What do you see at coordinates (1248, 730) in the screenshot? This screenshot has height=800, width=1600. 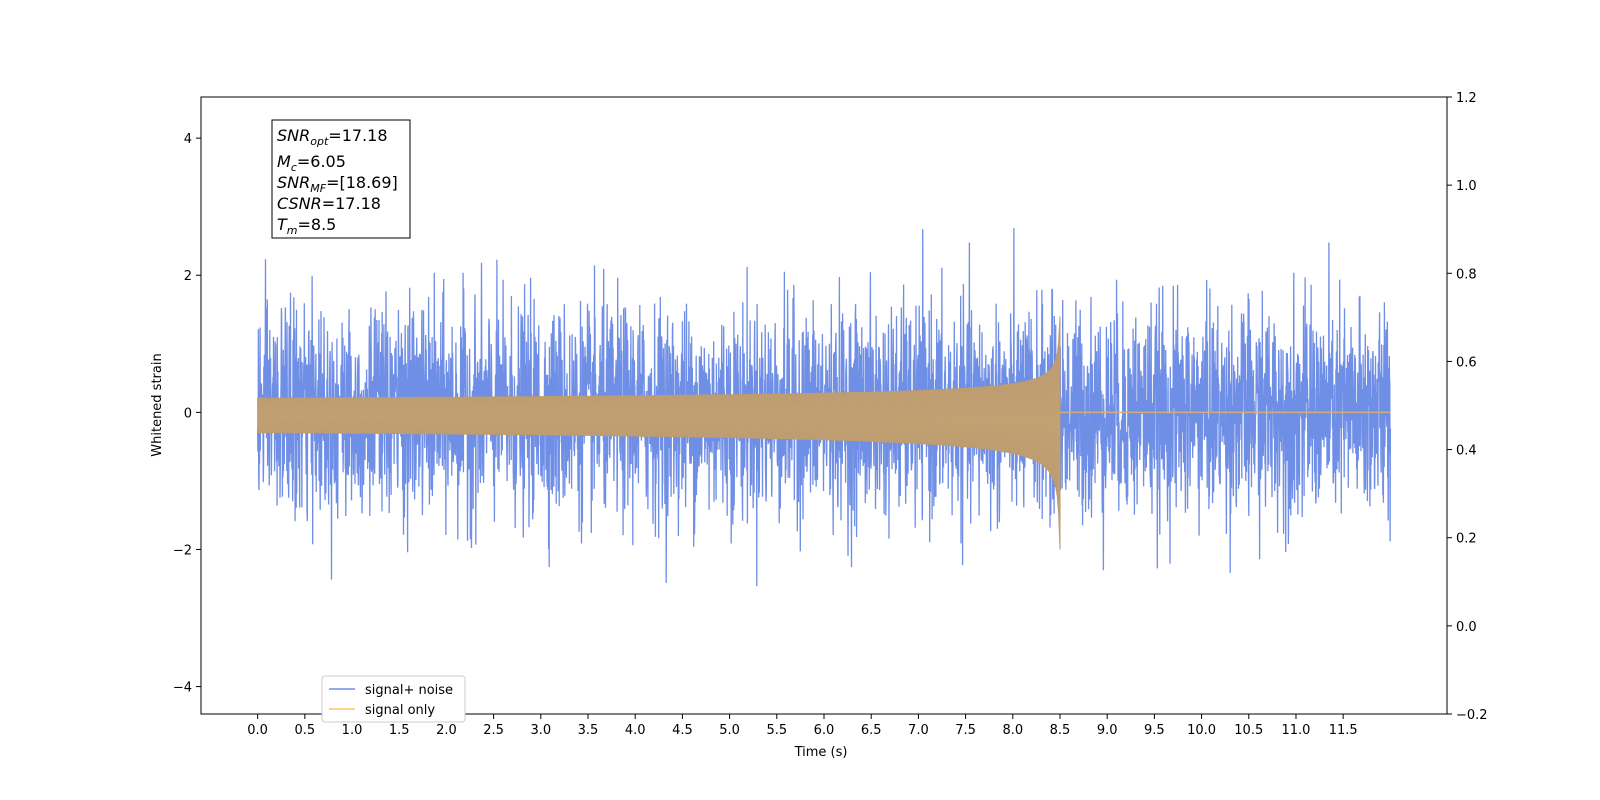 I see `x-tick-label: 10.5` at bounding box center [1248, 730].